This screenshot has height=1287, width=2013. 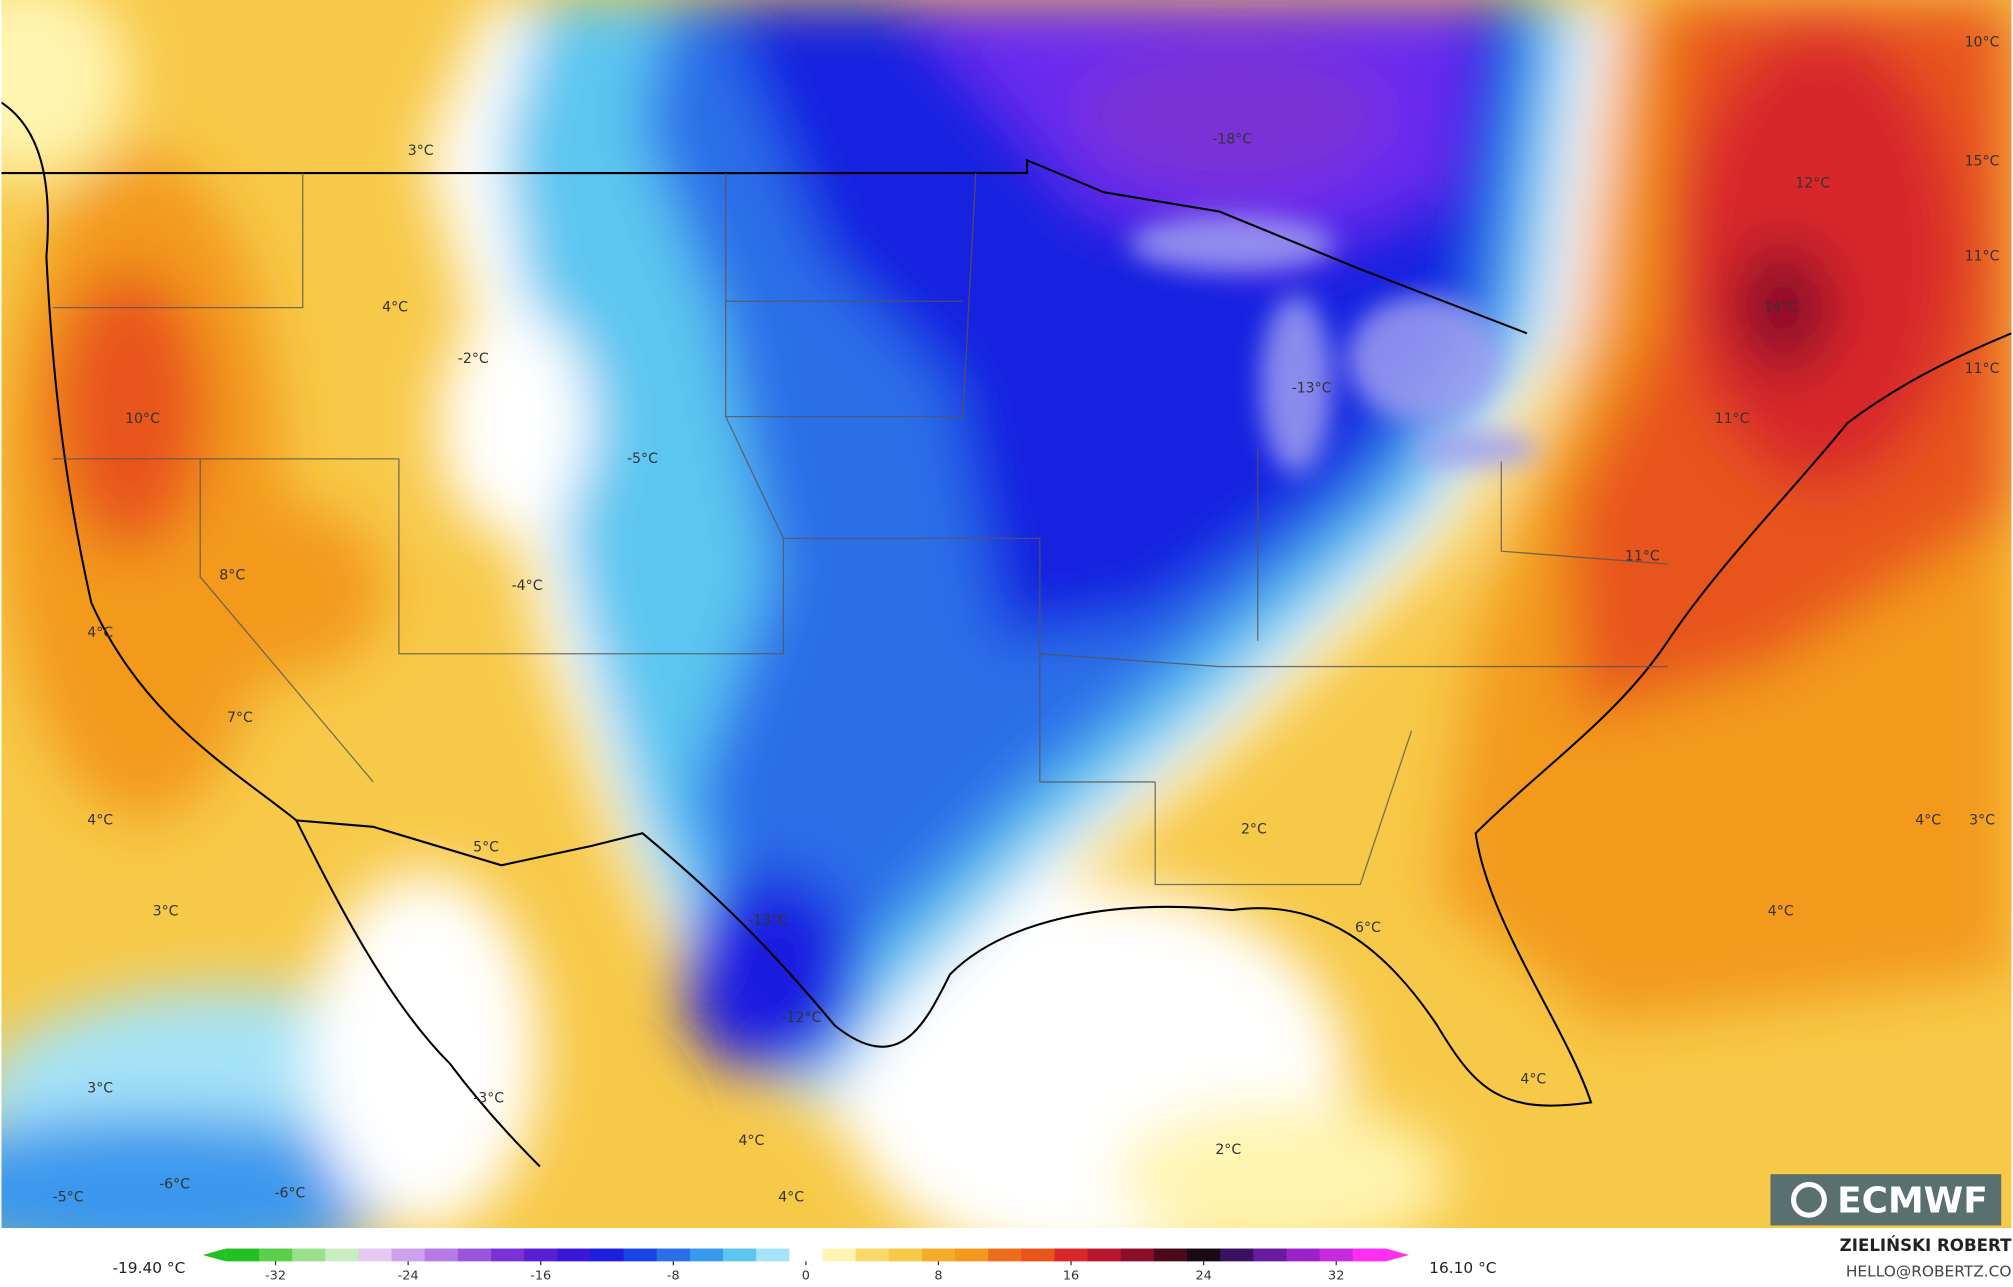 I want to click on temperature-label: -18°C, so click(x=1232, y=140).